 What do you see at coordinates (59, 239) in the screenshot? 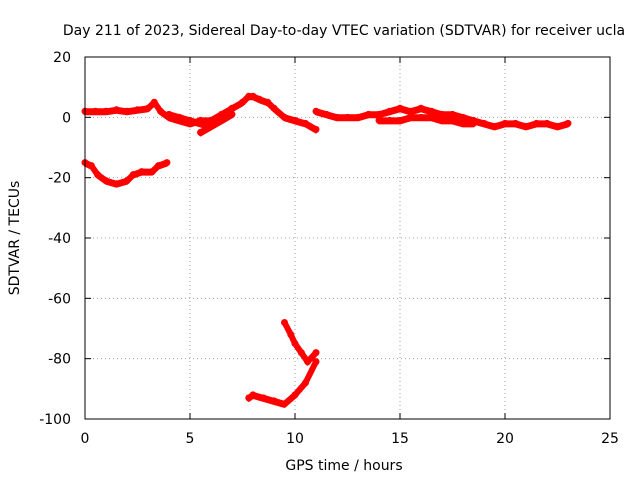
I see `y-tick-label: -40` at bounding box center [59, 239].